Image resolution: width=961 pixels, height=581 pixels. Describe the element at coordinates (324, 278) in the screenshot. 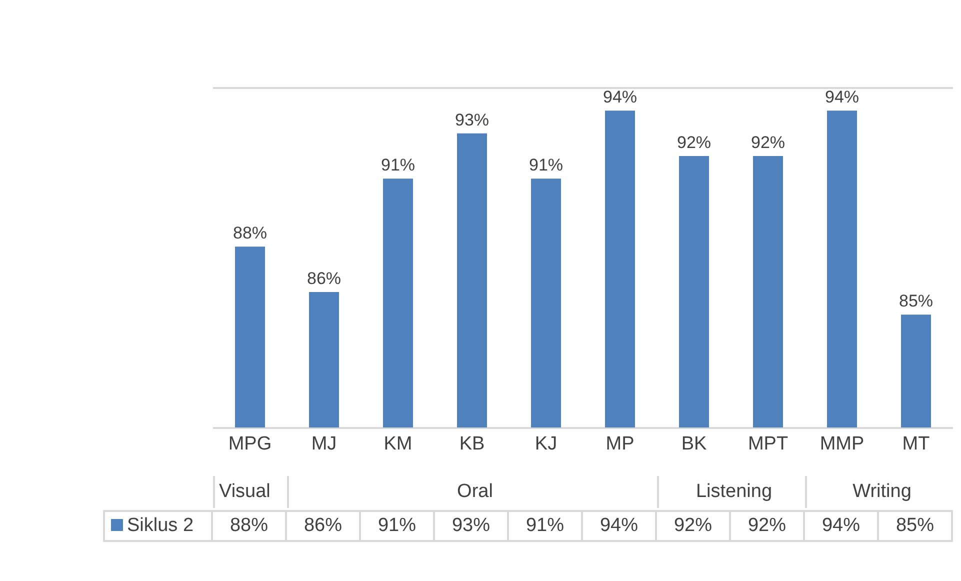

I see `text: 86%` at that location.